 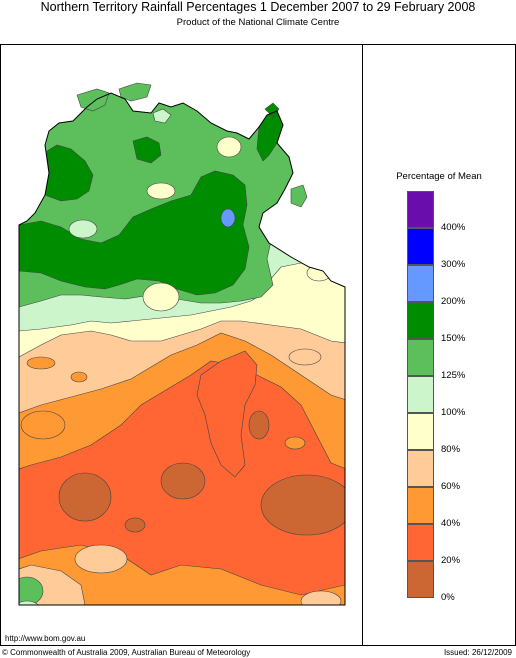 I want to click on band-0-20-west, so click(x=85, y=497).